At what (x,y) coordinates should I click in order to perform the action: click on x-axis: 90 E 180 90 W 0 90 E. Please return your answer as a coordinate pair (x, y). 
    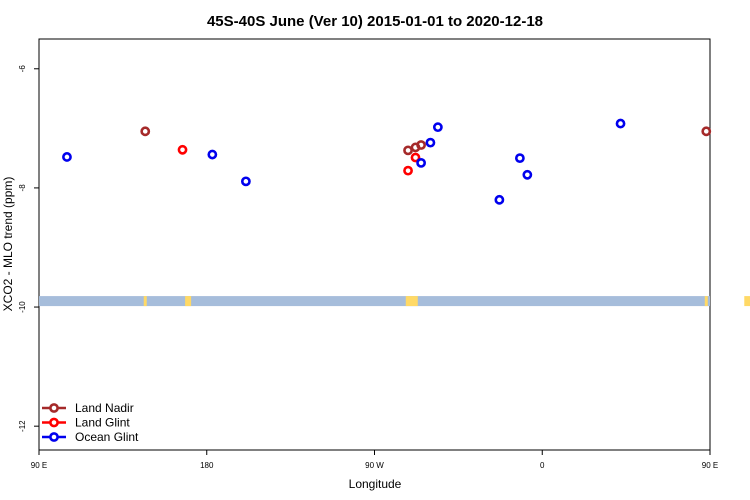
    Looking at the image, I should click on (374, 460).